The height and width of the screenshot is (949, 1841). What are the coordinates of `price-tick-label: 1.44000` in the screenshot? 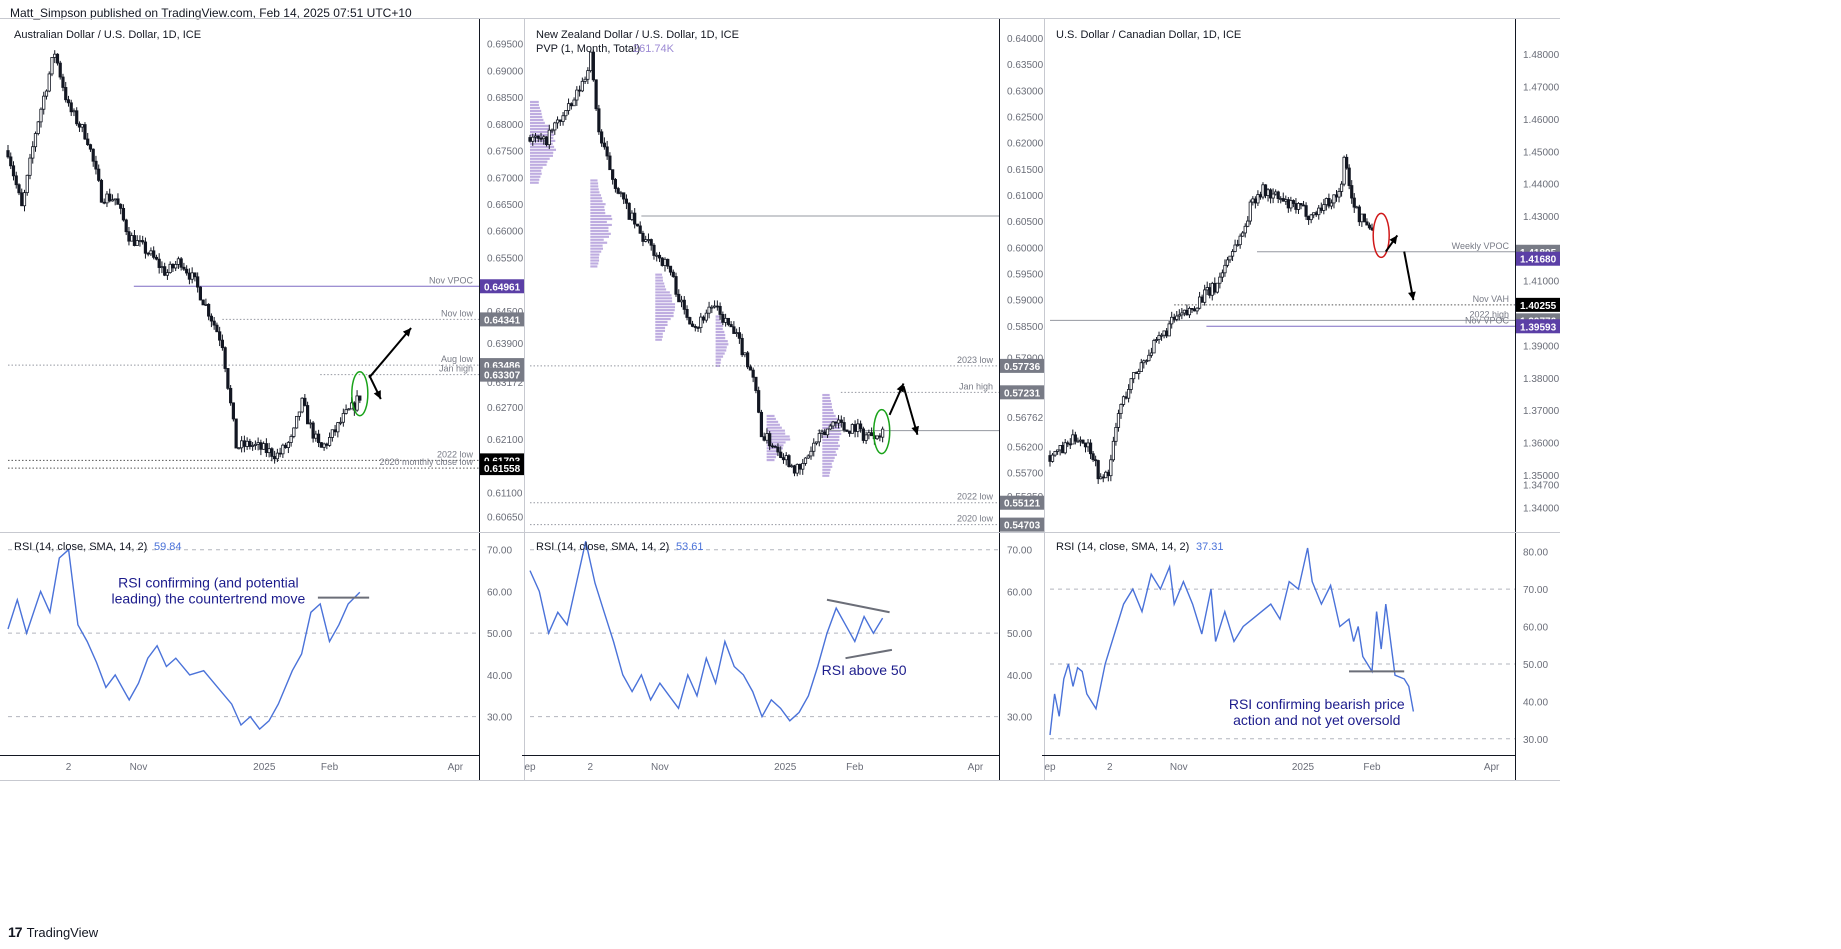 It's located at (1541, 185).